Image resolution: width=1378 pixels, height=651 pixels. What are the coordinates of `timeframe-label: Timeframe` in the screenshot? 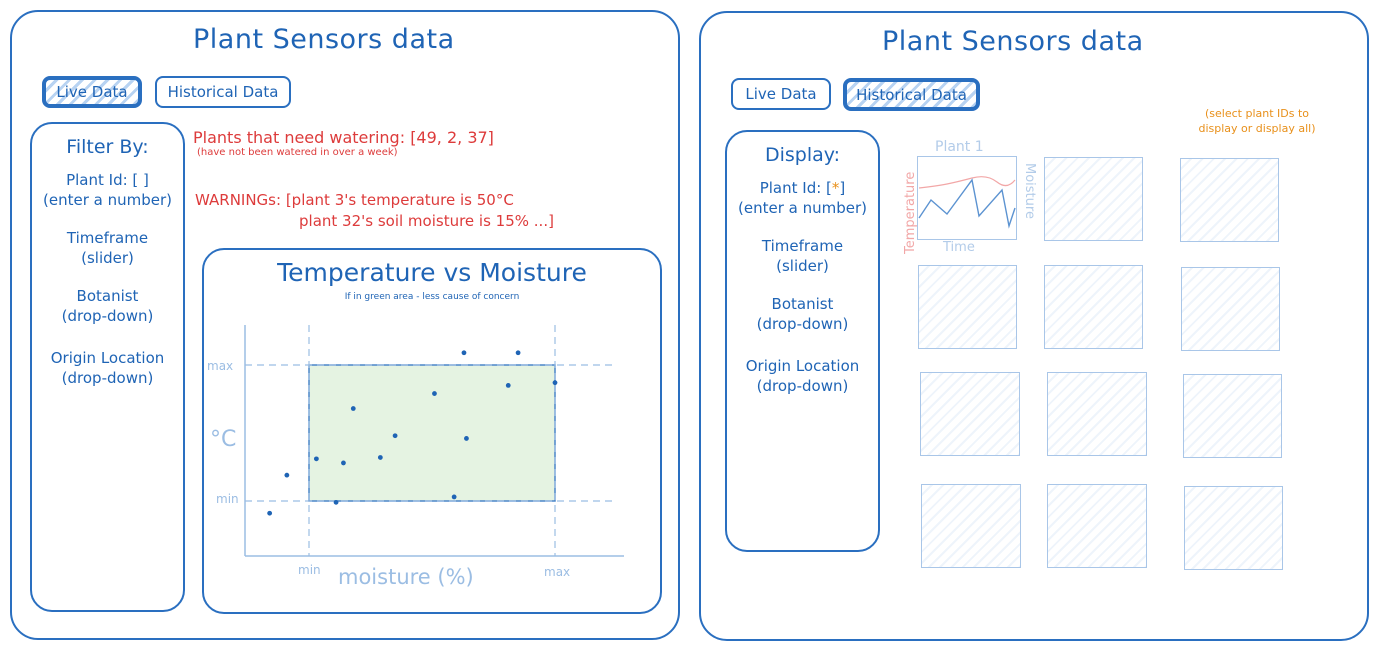 It's located at (107, 238).